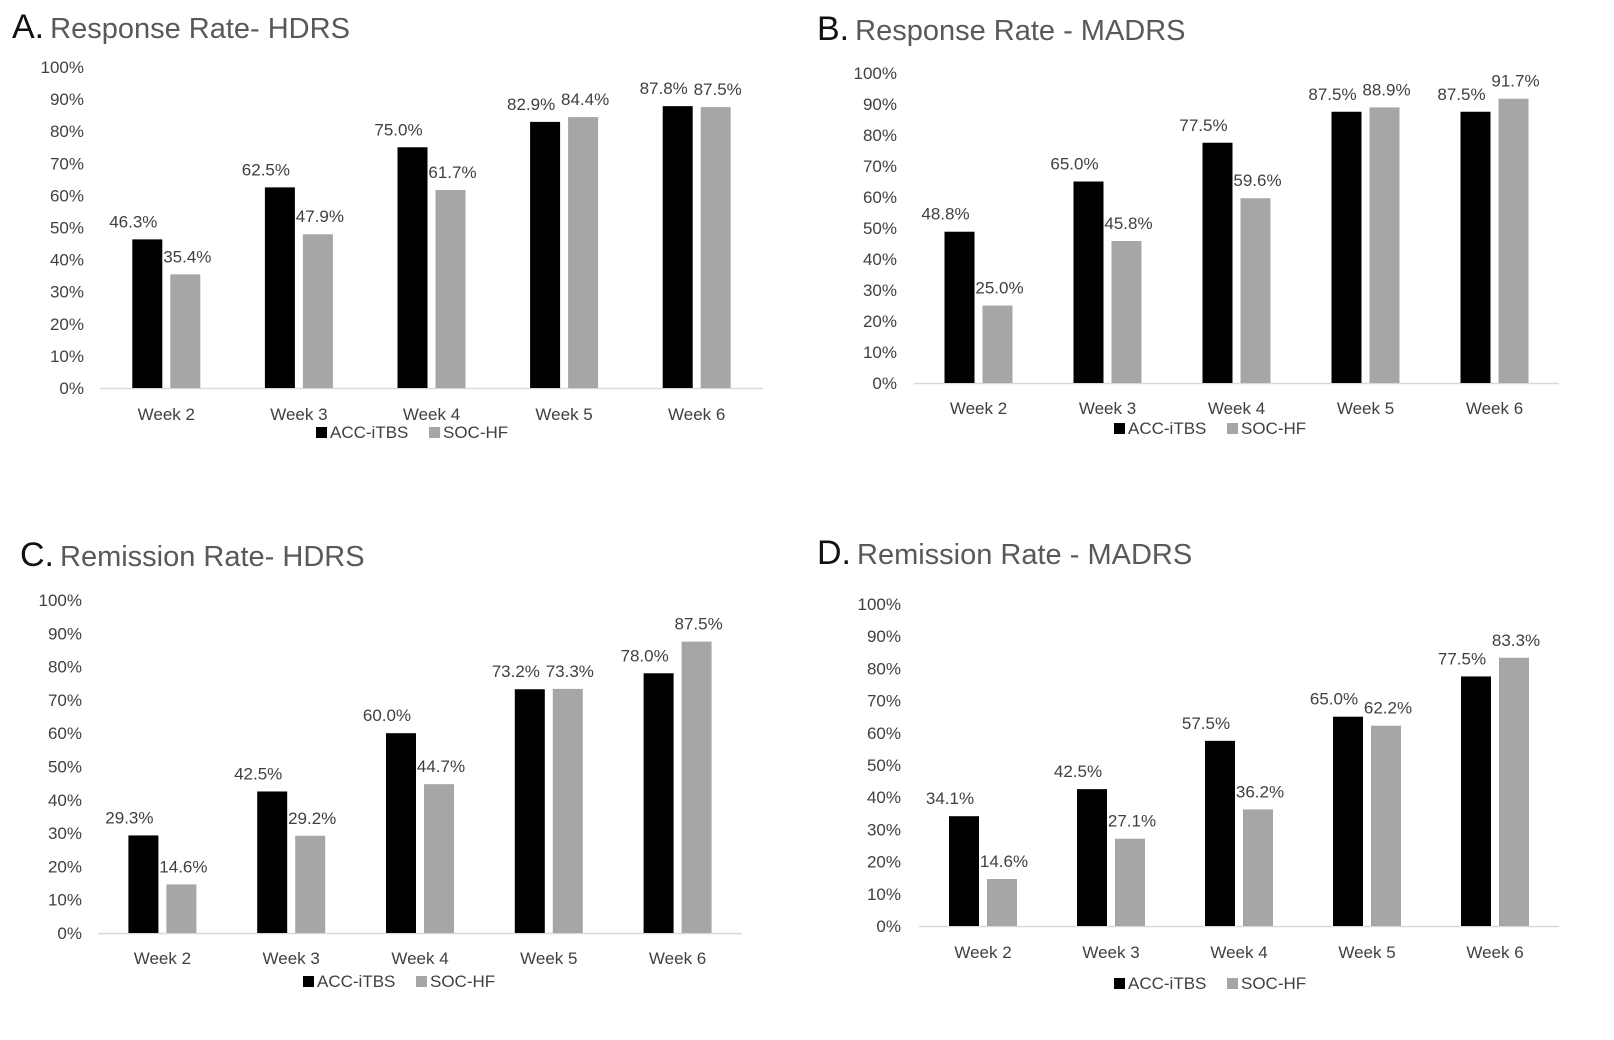  I want to click on data-label-acc-itbs: 82.9%, so click(531, 104).